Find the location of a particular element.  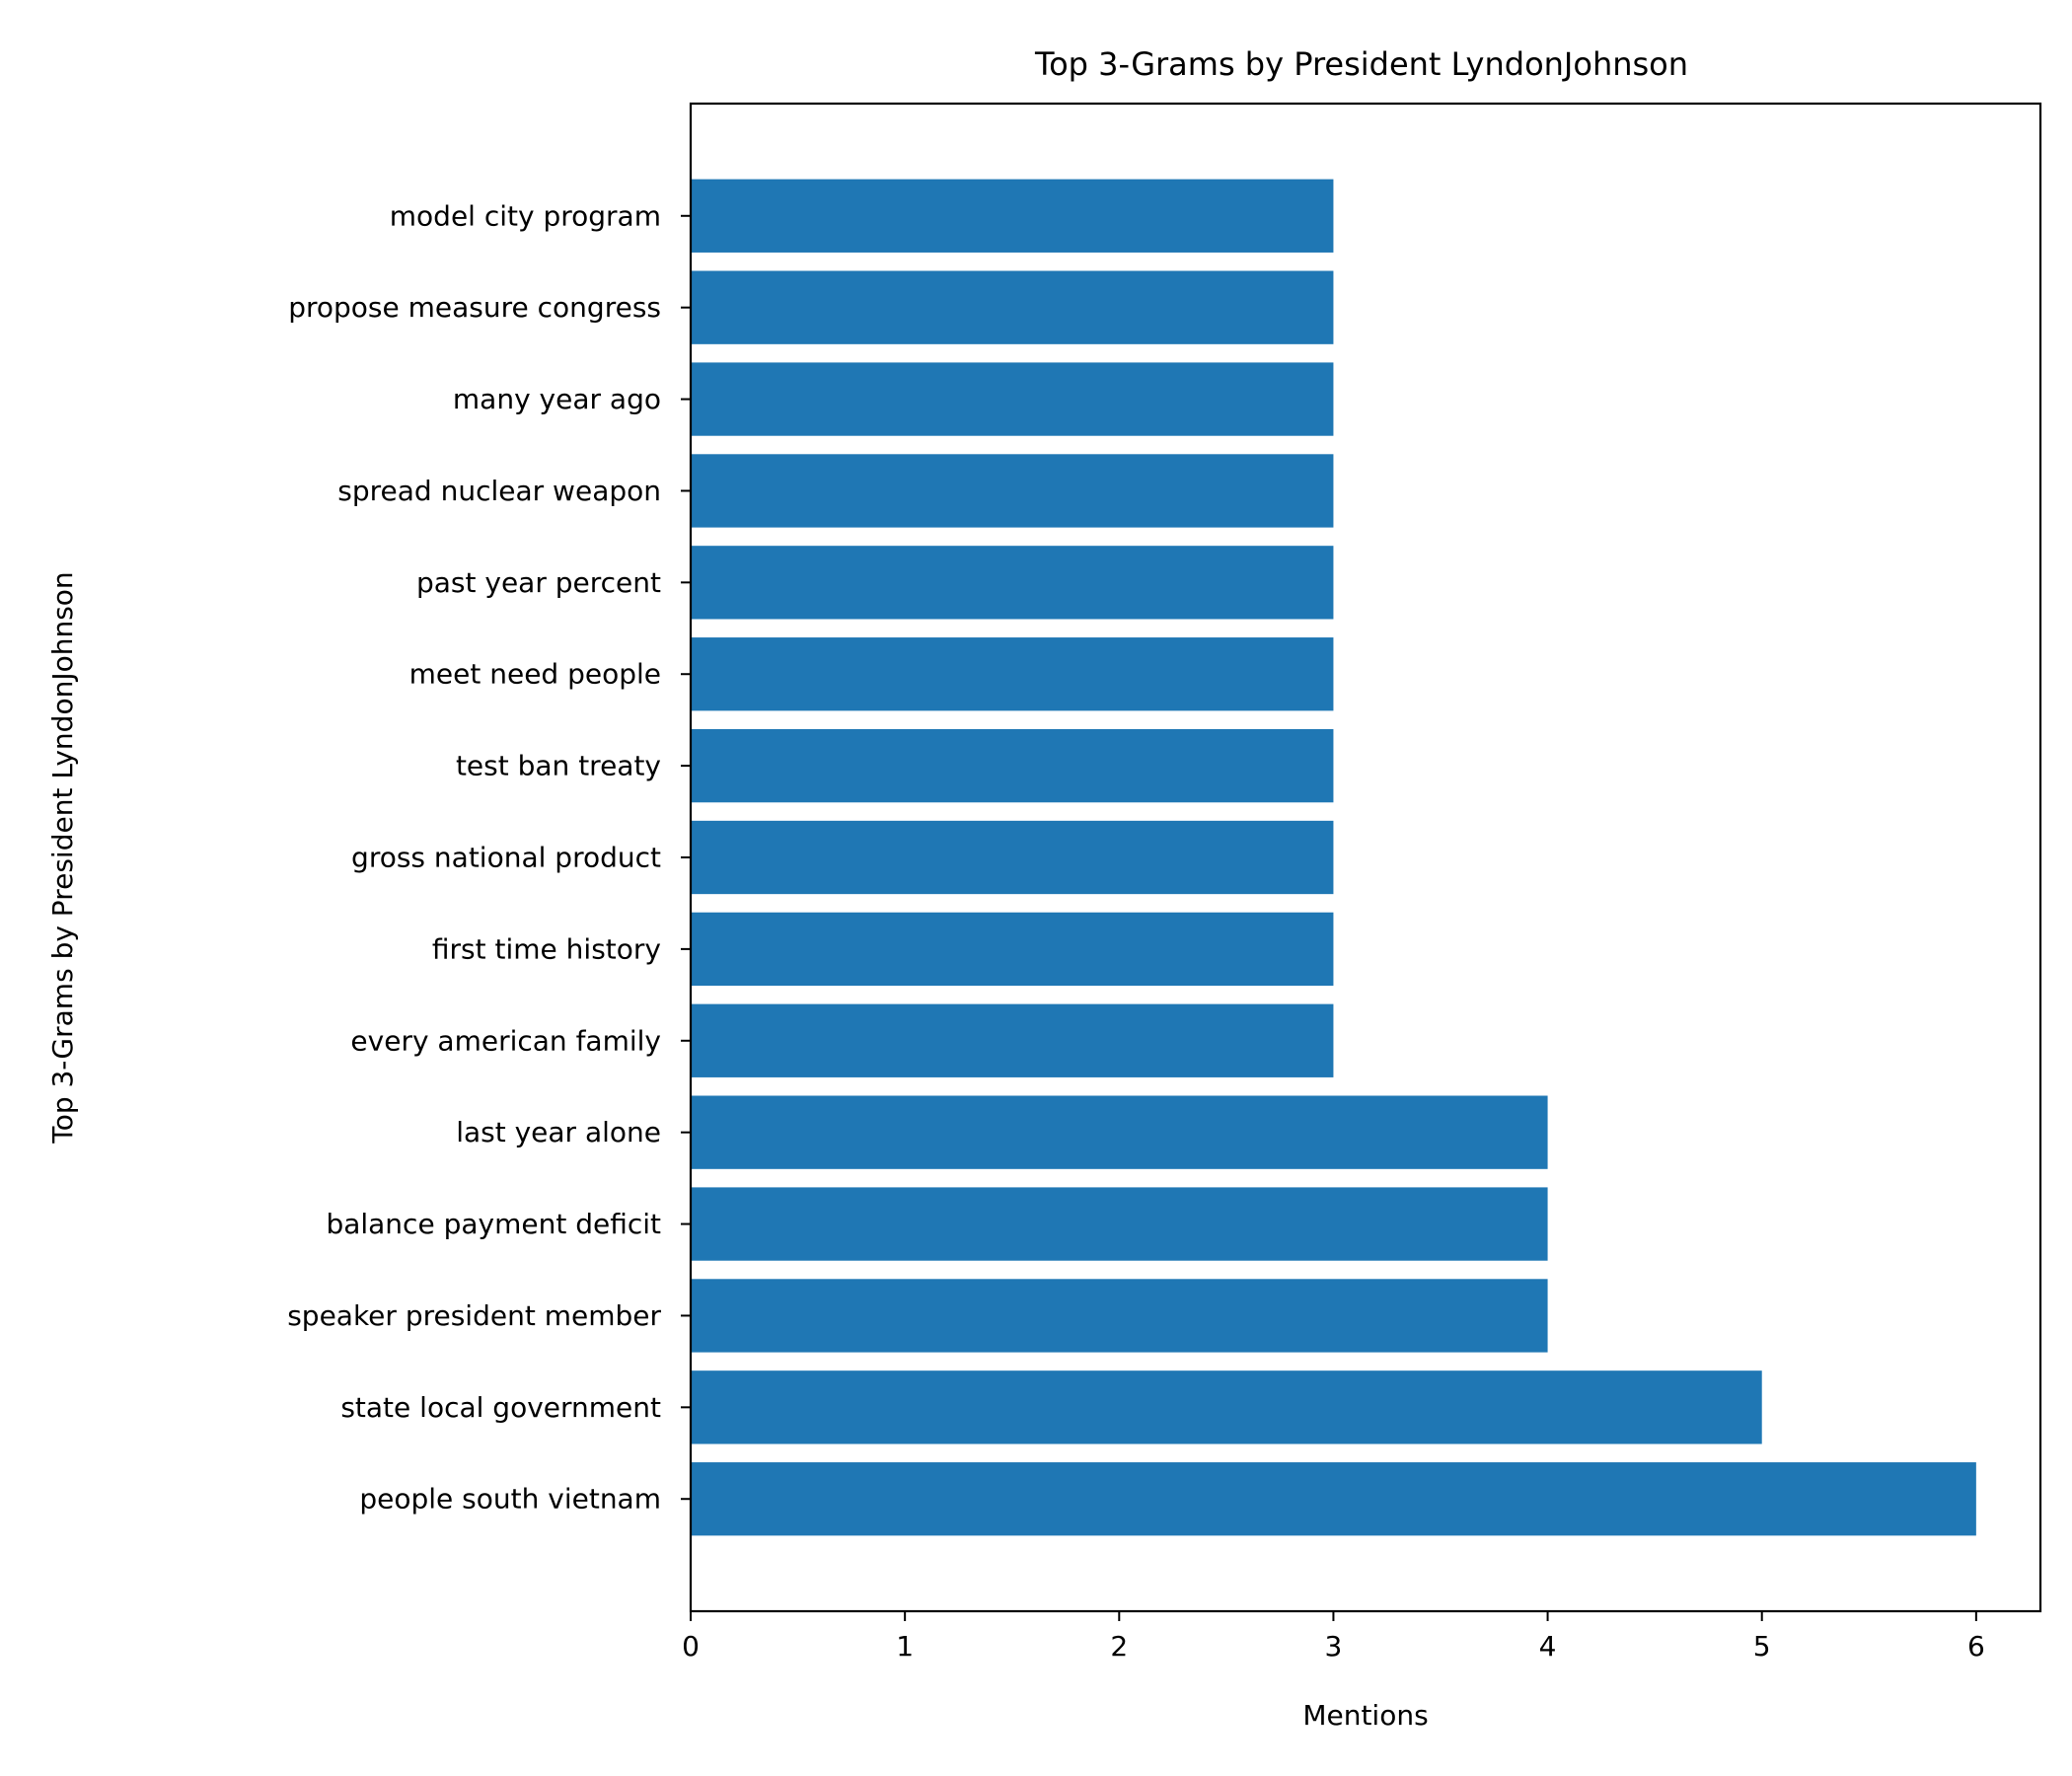

x-tick-label: 4 is located at coordinates (1548, 1647).